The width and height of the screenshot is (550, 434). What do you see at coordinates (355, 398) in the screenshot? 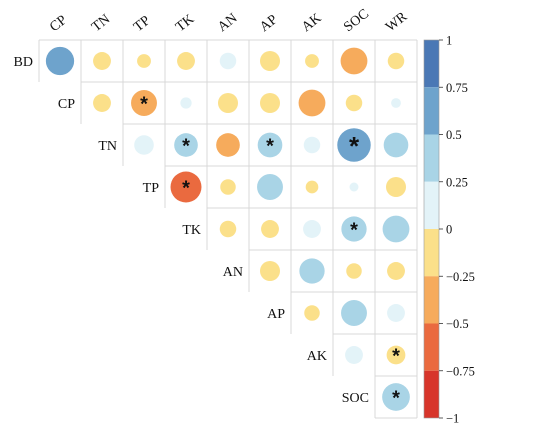
I see `row-label: SOC` at bounding box center [355, 398].